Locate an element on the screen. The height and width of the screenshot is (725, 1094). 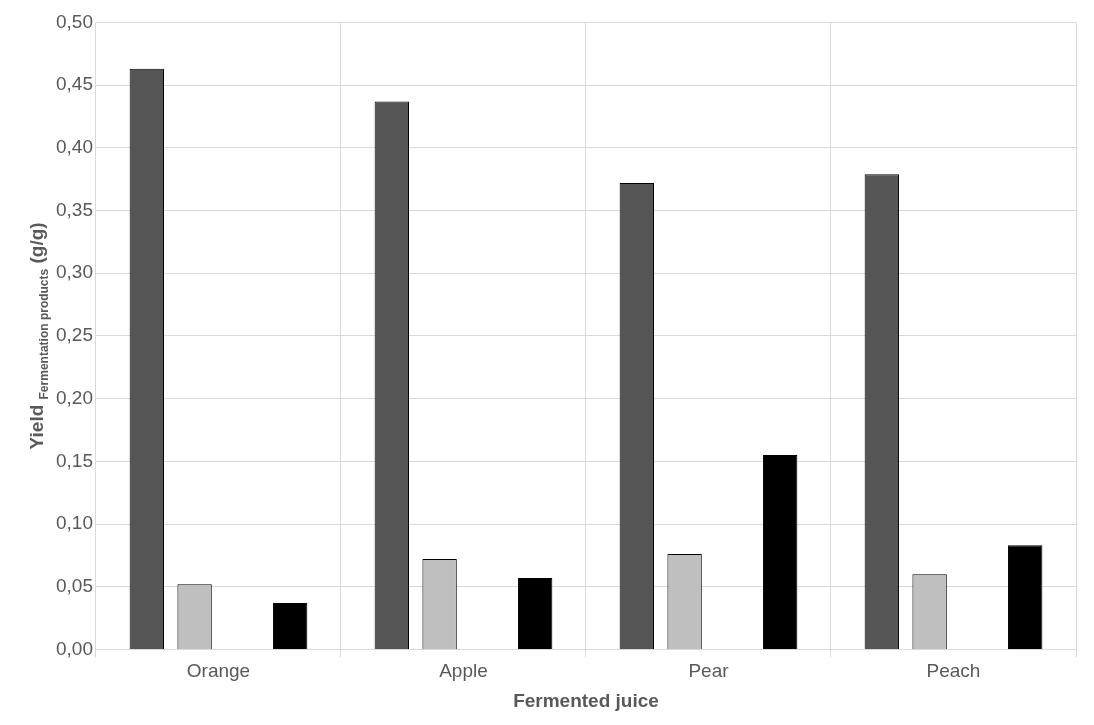
y-tick-label: 0,20 is located at coordinates (74, 397).